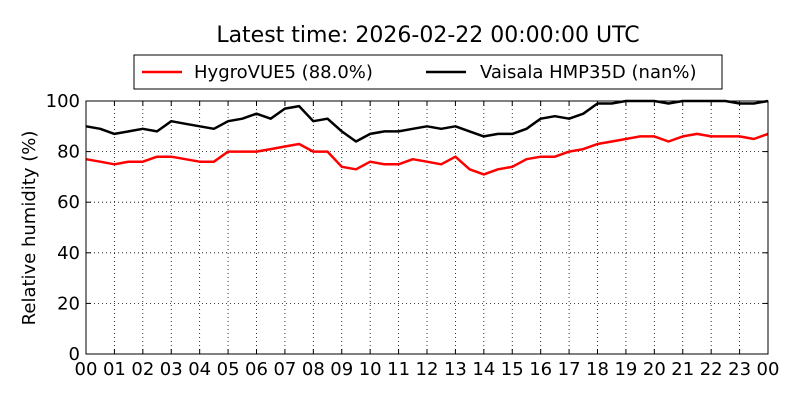 This screenshot has height=400, width=800. I want to click on x-tick-label: 15, so click(512, 369).